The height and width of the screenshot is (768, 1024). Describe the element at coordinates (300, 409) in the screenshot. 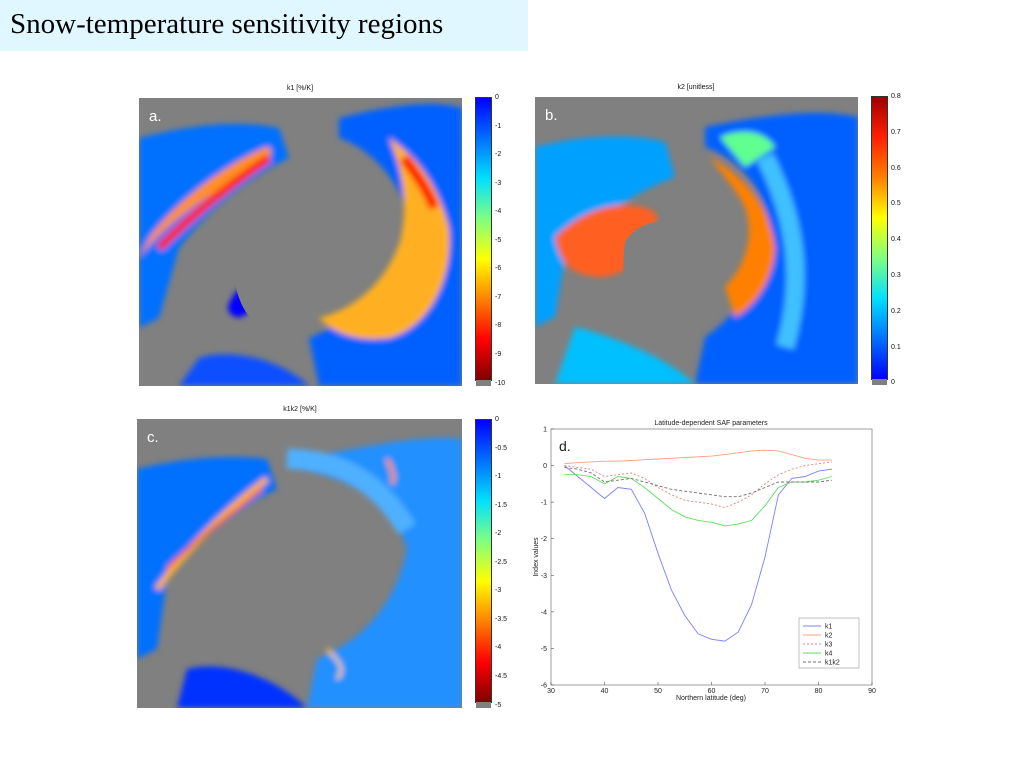

I see `map-c-title: k1k2 [%/K]` at that location.